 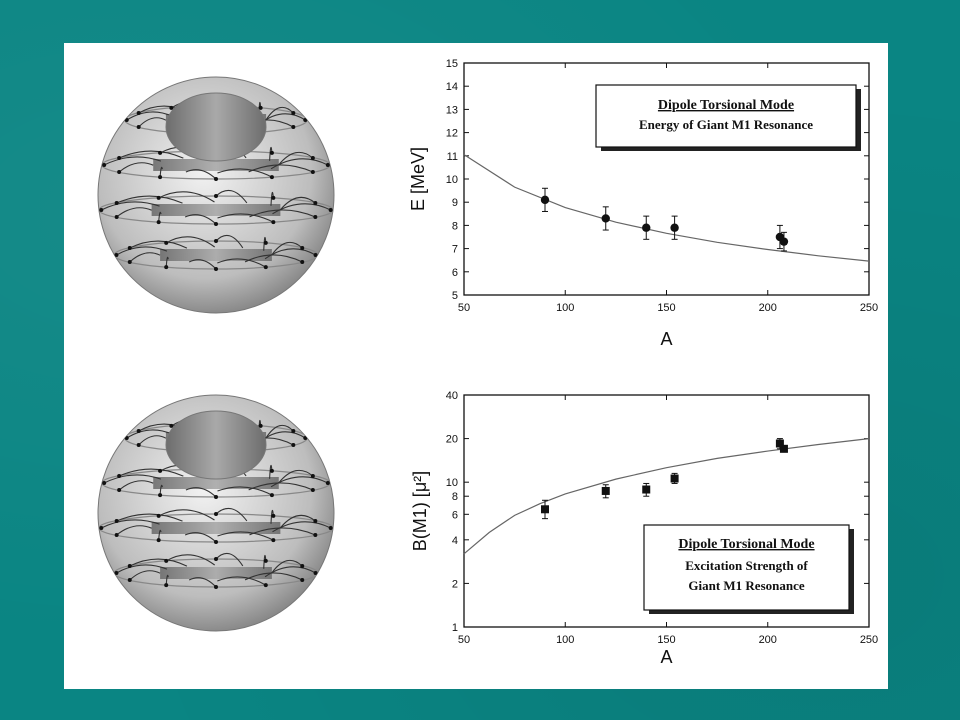 I want to click on energy-y-tick-label: 8, so click(x=455, y=226).